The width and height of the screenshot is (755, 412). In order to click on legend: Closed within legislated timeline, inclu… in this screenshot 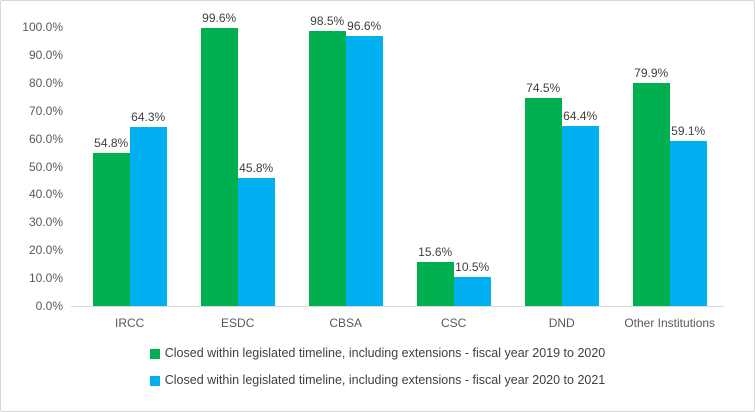, I will do `click(377, 367)`.